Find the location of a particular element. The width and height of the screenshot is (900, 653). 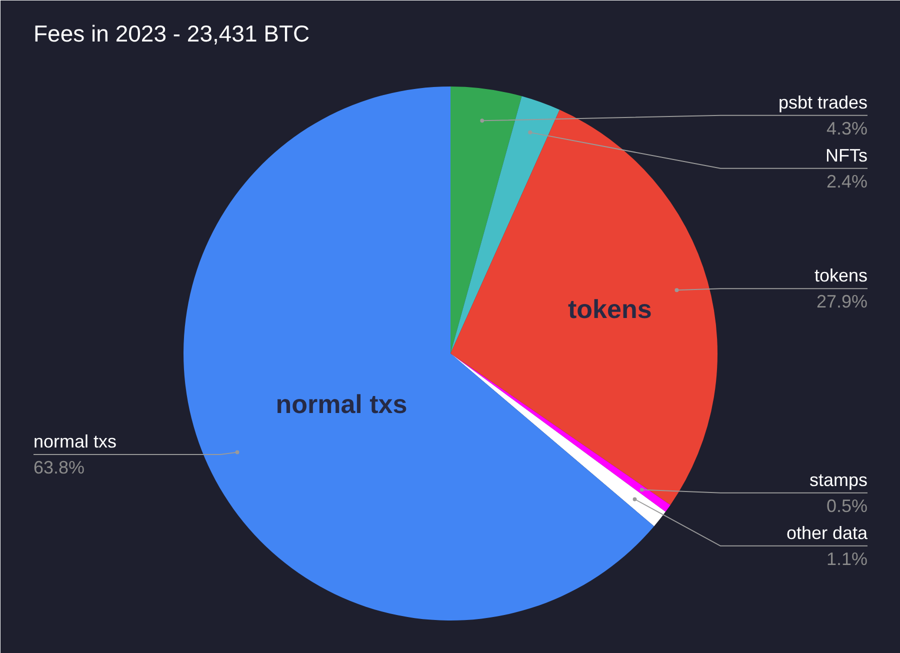

data-label: 2.4% is located at coordinates (847, 181).